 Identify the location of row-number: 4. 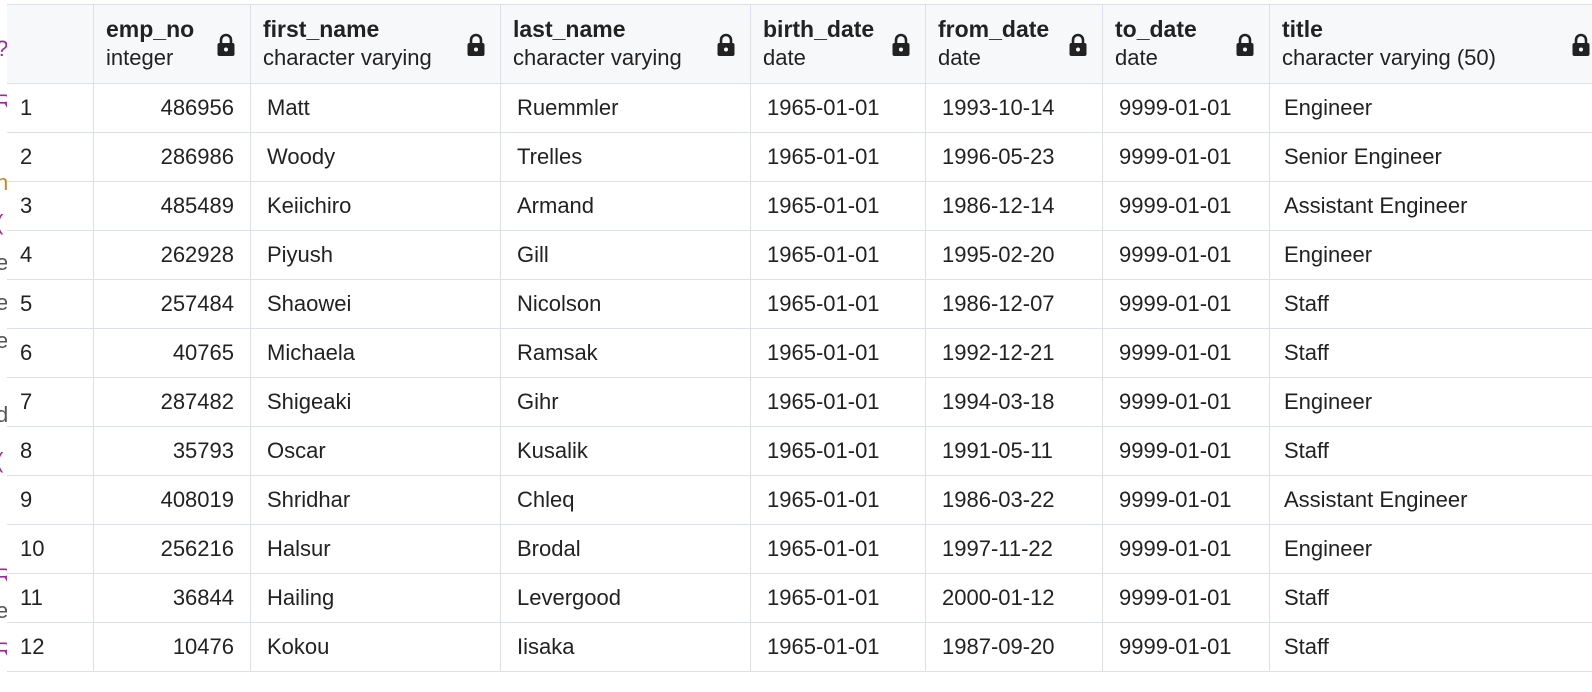
(49, 255).